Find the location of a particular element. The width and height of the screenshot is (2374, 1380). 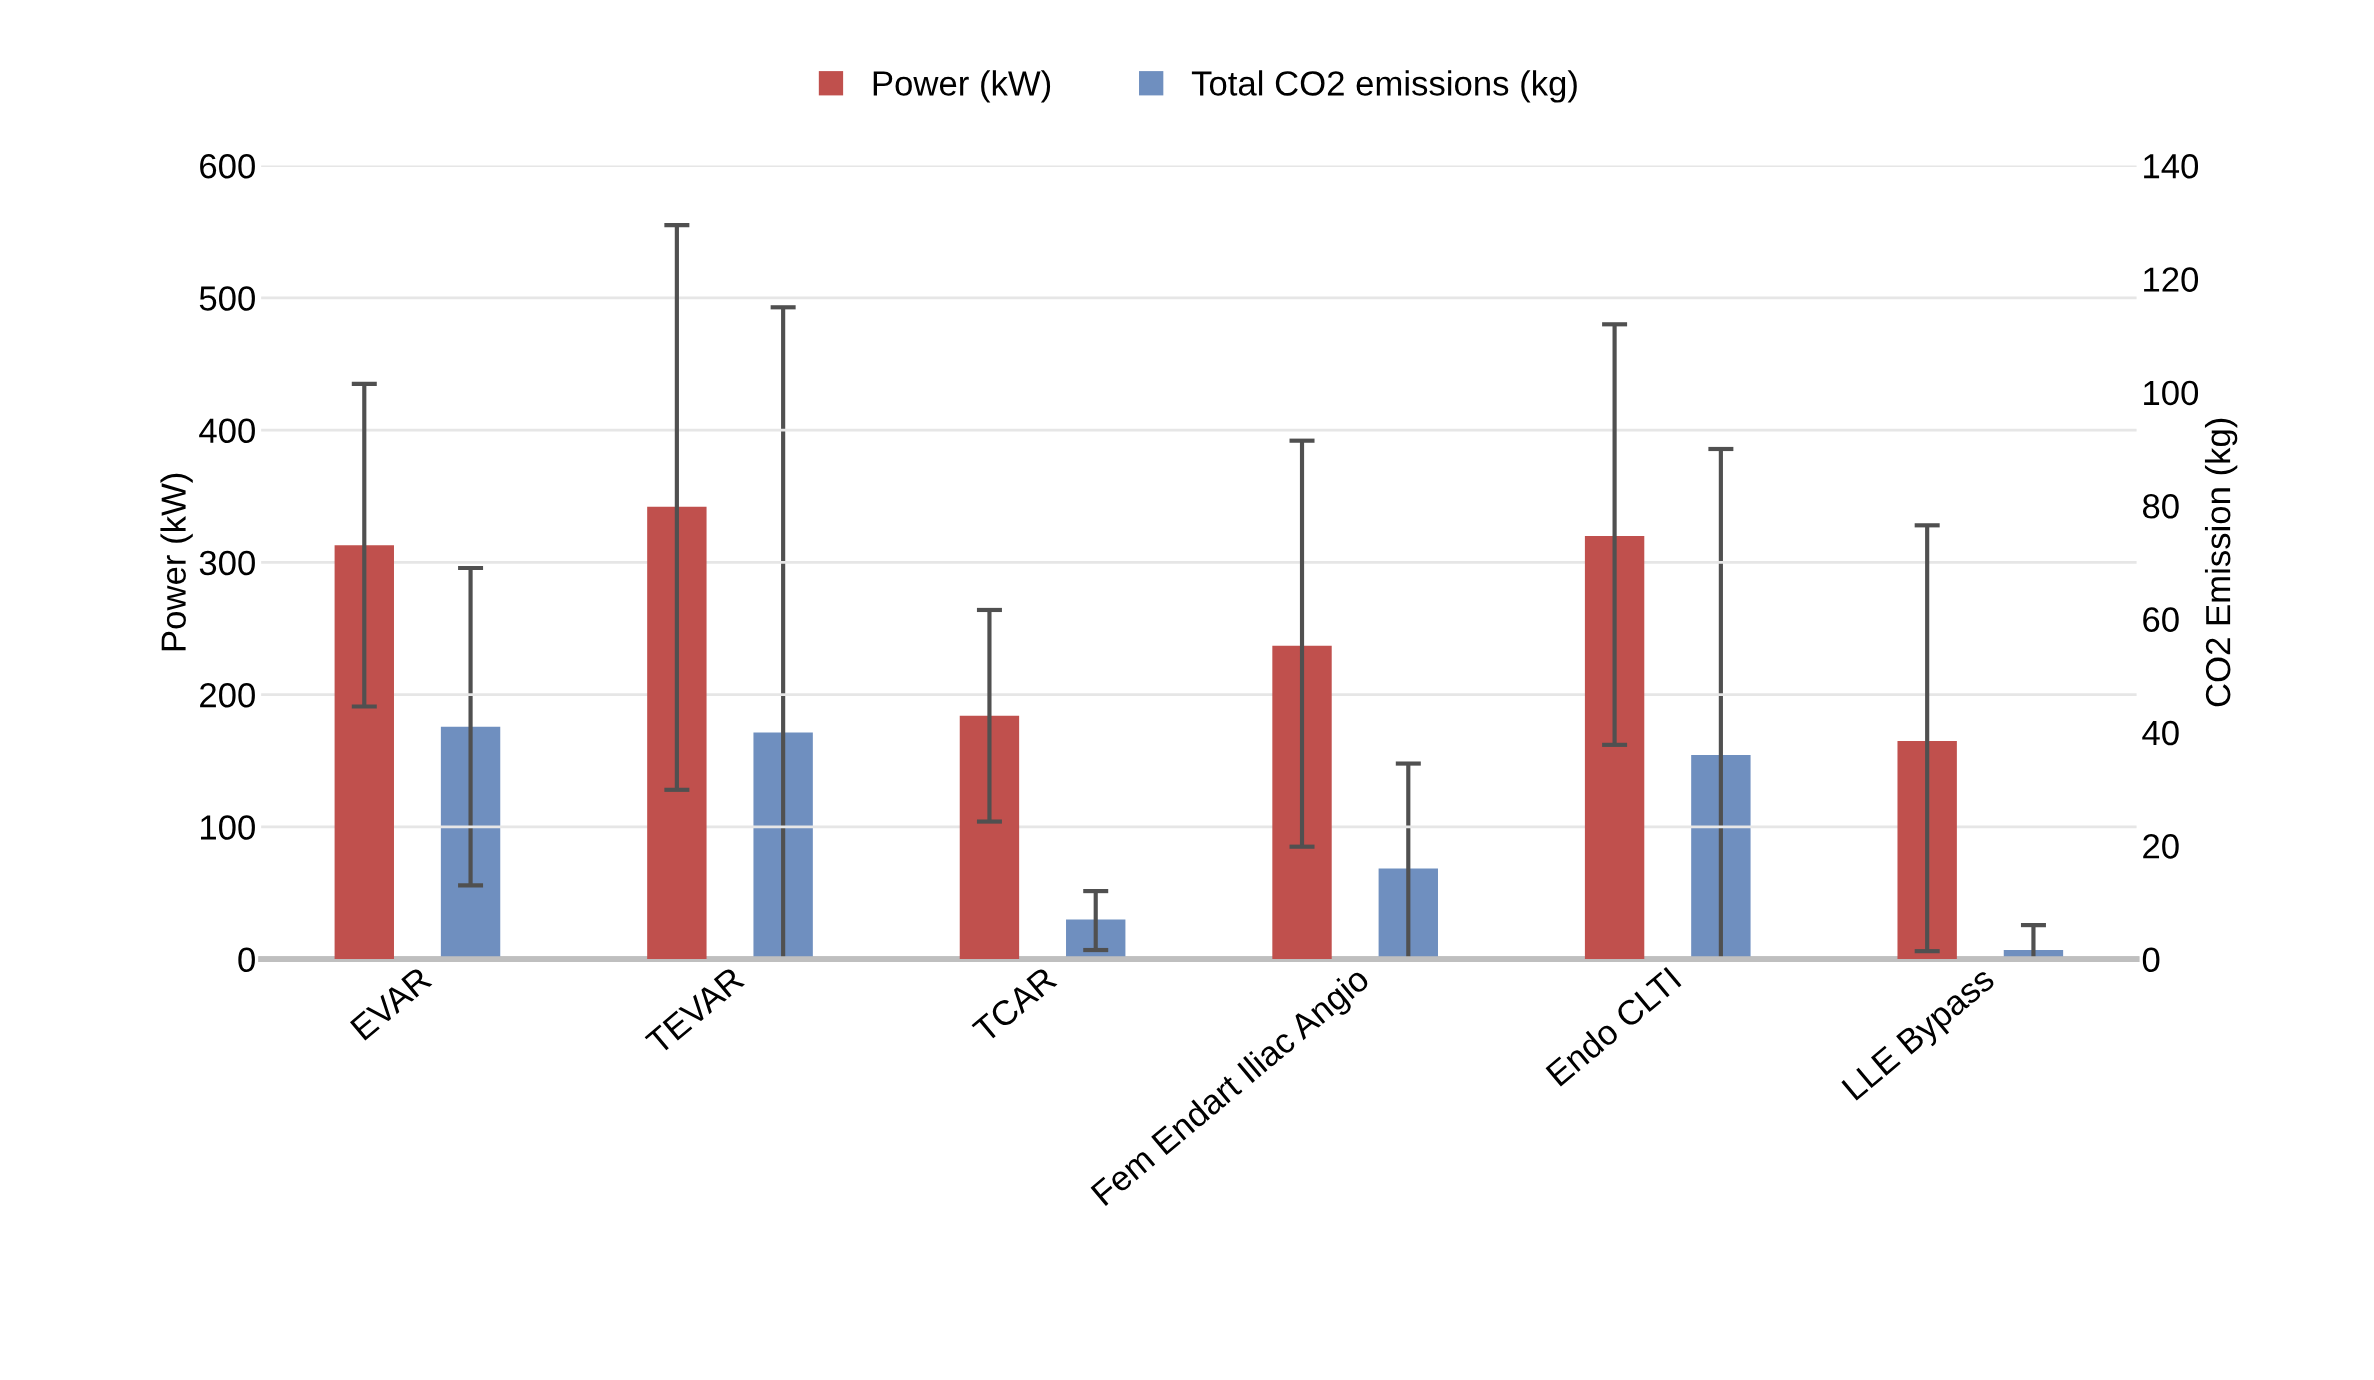

legend-label: Total CO2 emissions (kg) is located at coordinates (1384, 86).